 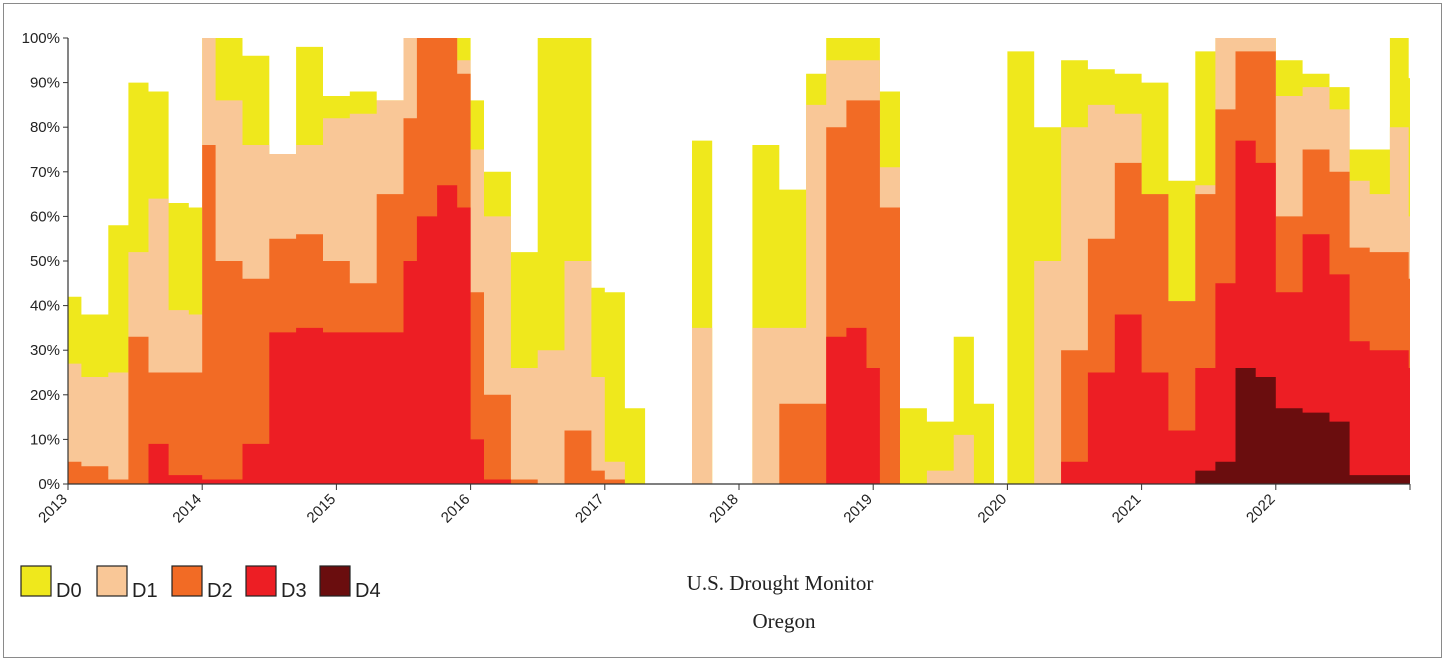 What do you see at coordinates (294, 591) in the screenshot?
I see `legend-label: D3` at bounding box center [294, 591].